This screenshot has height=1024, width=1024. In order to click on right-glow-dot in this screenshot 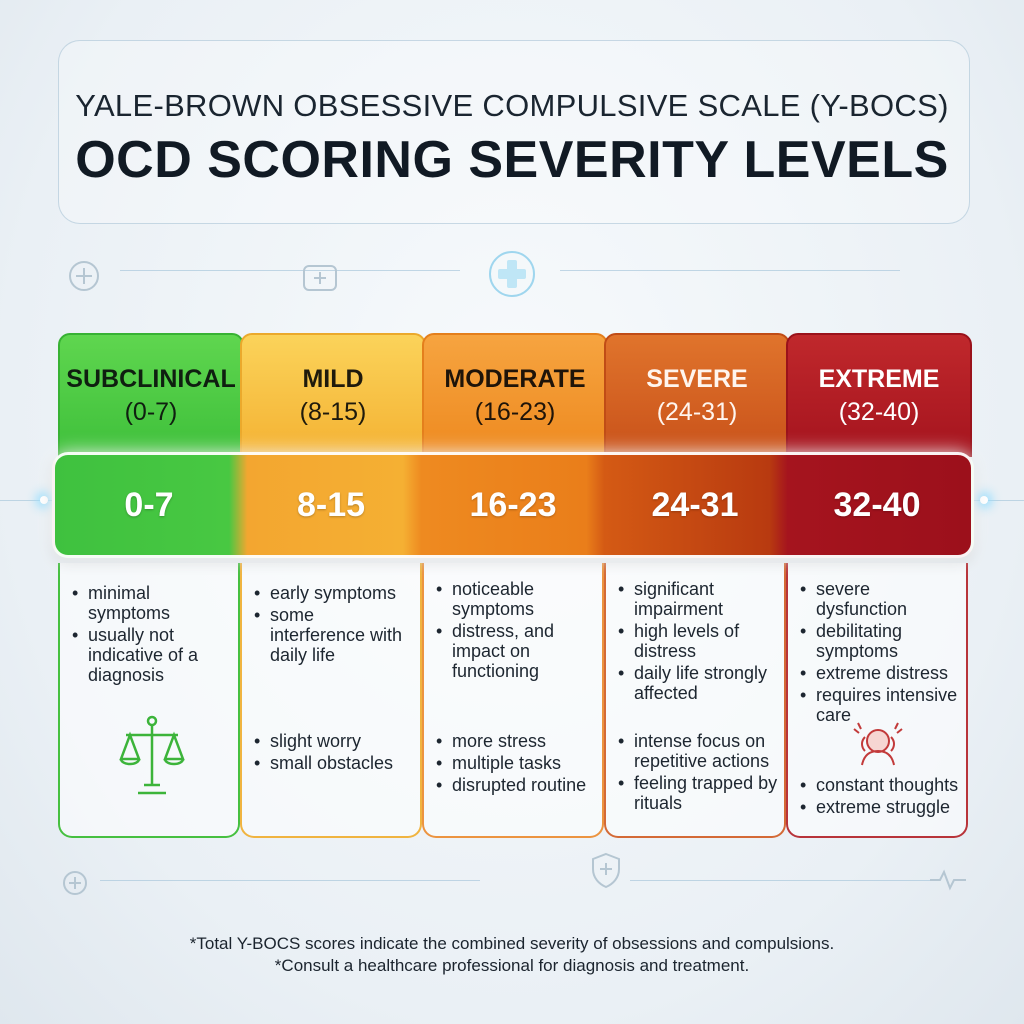, I will do `click(984, 500)`.